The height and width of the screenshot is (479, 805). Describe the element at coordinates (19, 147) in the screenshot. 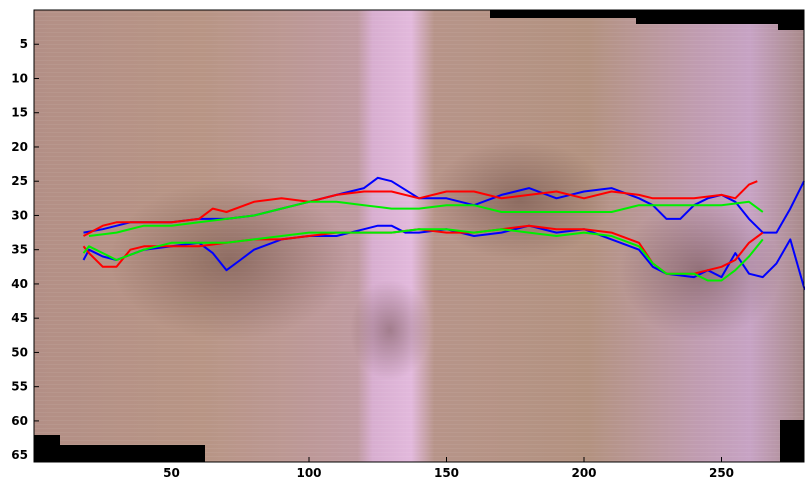

I see `y-tick-label: 20` at that location.